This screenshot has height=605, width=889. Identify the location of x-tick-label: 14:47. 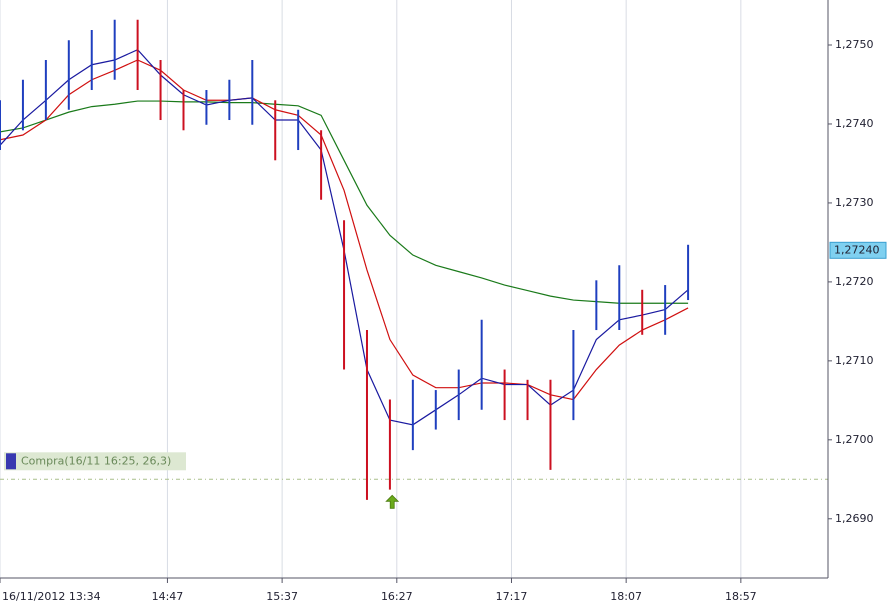
(168, 596).